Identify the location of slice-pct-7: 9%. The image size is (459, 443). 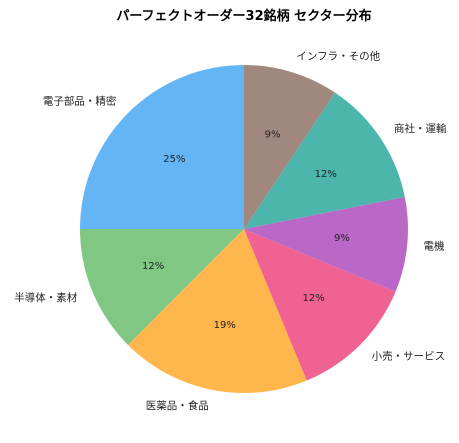
(273, 134).